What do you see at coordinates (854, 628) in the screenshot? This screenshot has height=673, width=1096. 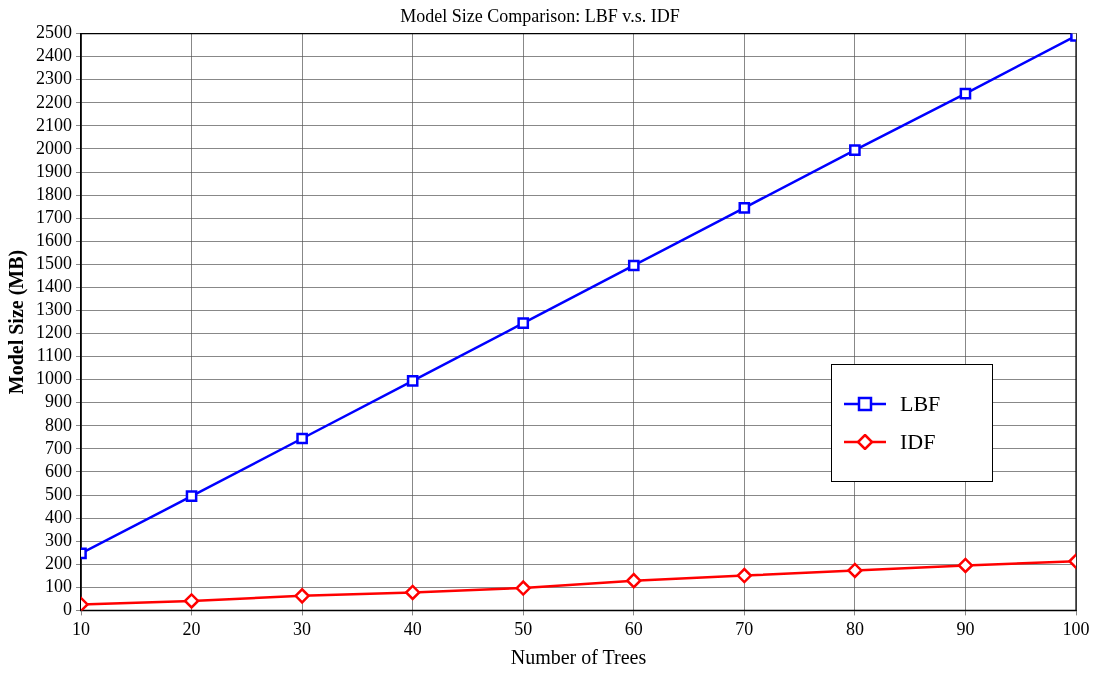 I see `x-tick-label: 80` at bounding box center [854, 628].